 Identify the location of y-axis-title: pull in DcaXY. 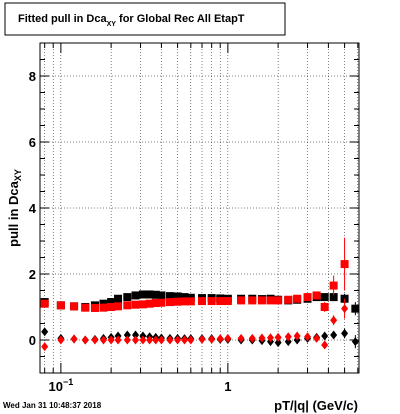
(14, 208).